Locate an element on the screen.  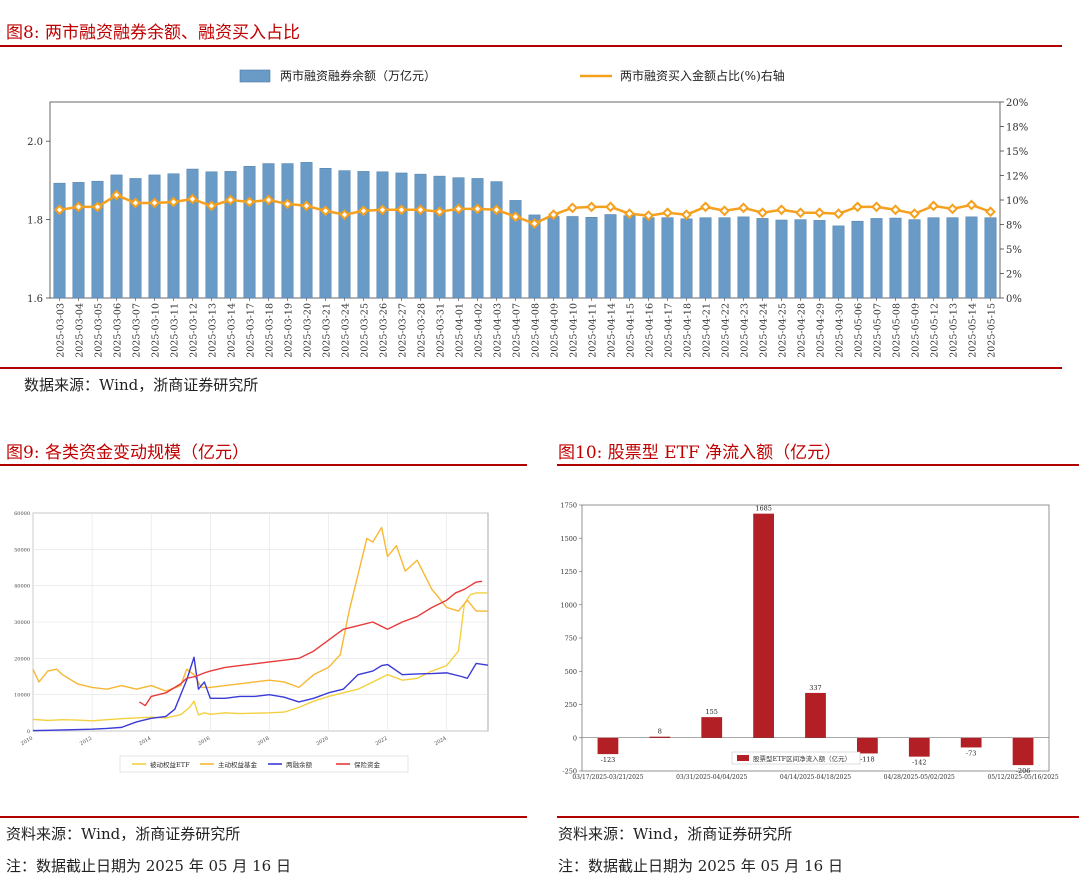
y-axis-tick-label: 1500 is located at coordinates (568, 539).